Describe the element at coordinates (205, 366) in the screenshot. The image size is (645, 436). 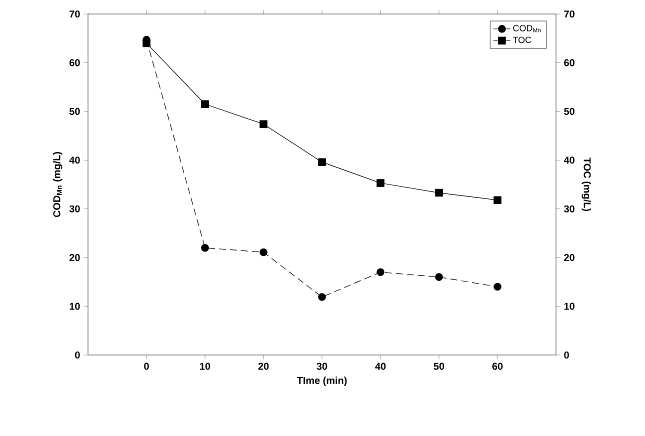
I see `x-tick-label: 10` at that location.